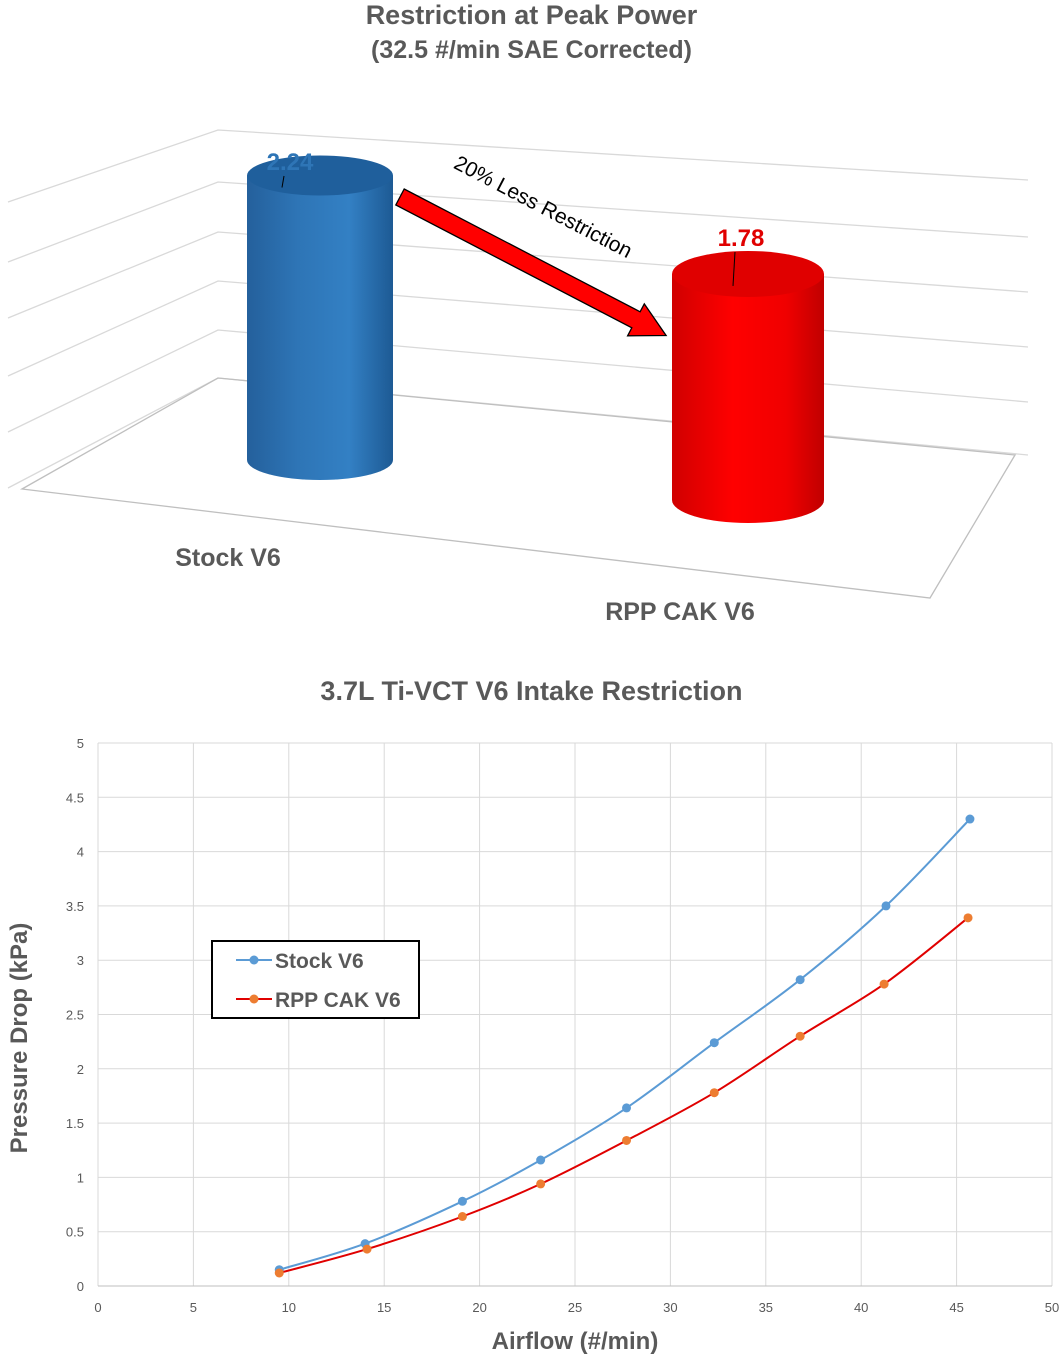 This screenshot has width=1063, height=1356. What do you see at coordinates (861, 1307) in the screenshot?
I see `x-tick-label: 40` at bounding box center [861, 1307].